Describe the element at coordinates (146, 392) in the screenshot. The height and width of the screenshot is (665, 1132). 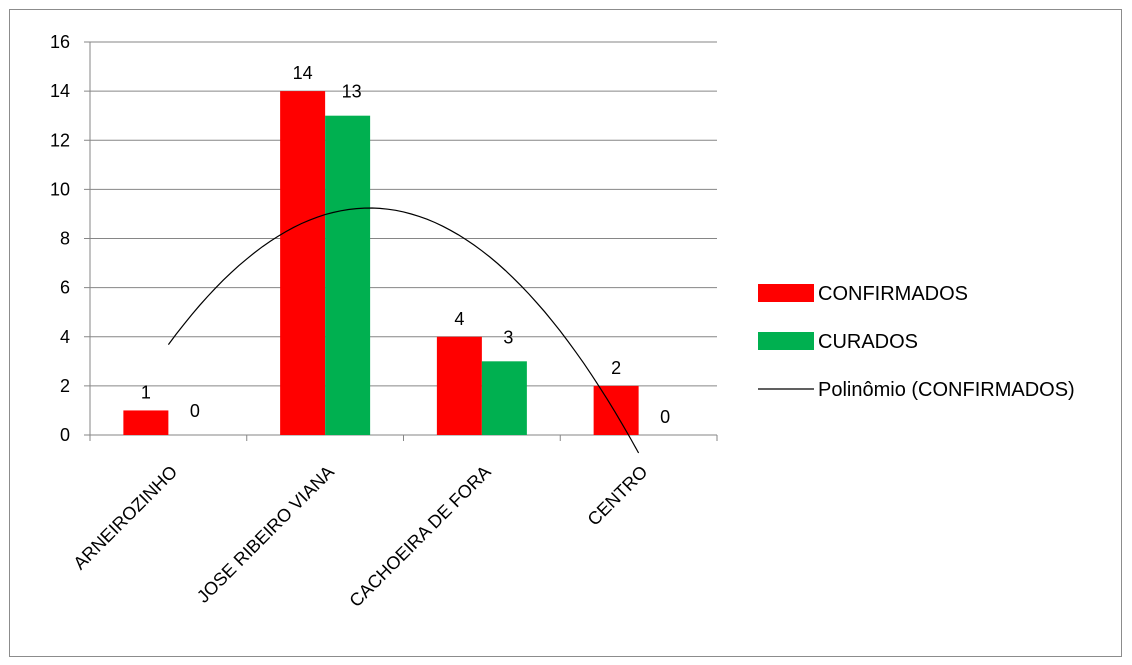
I see `data-label: 1` at that location.